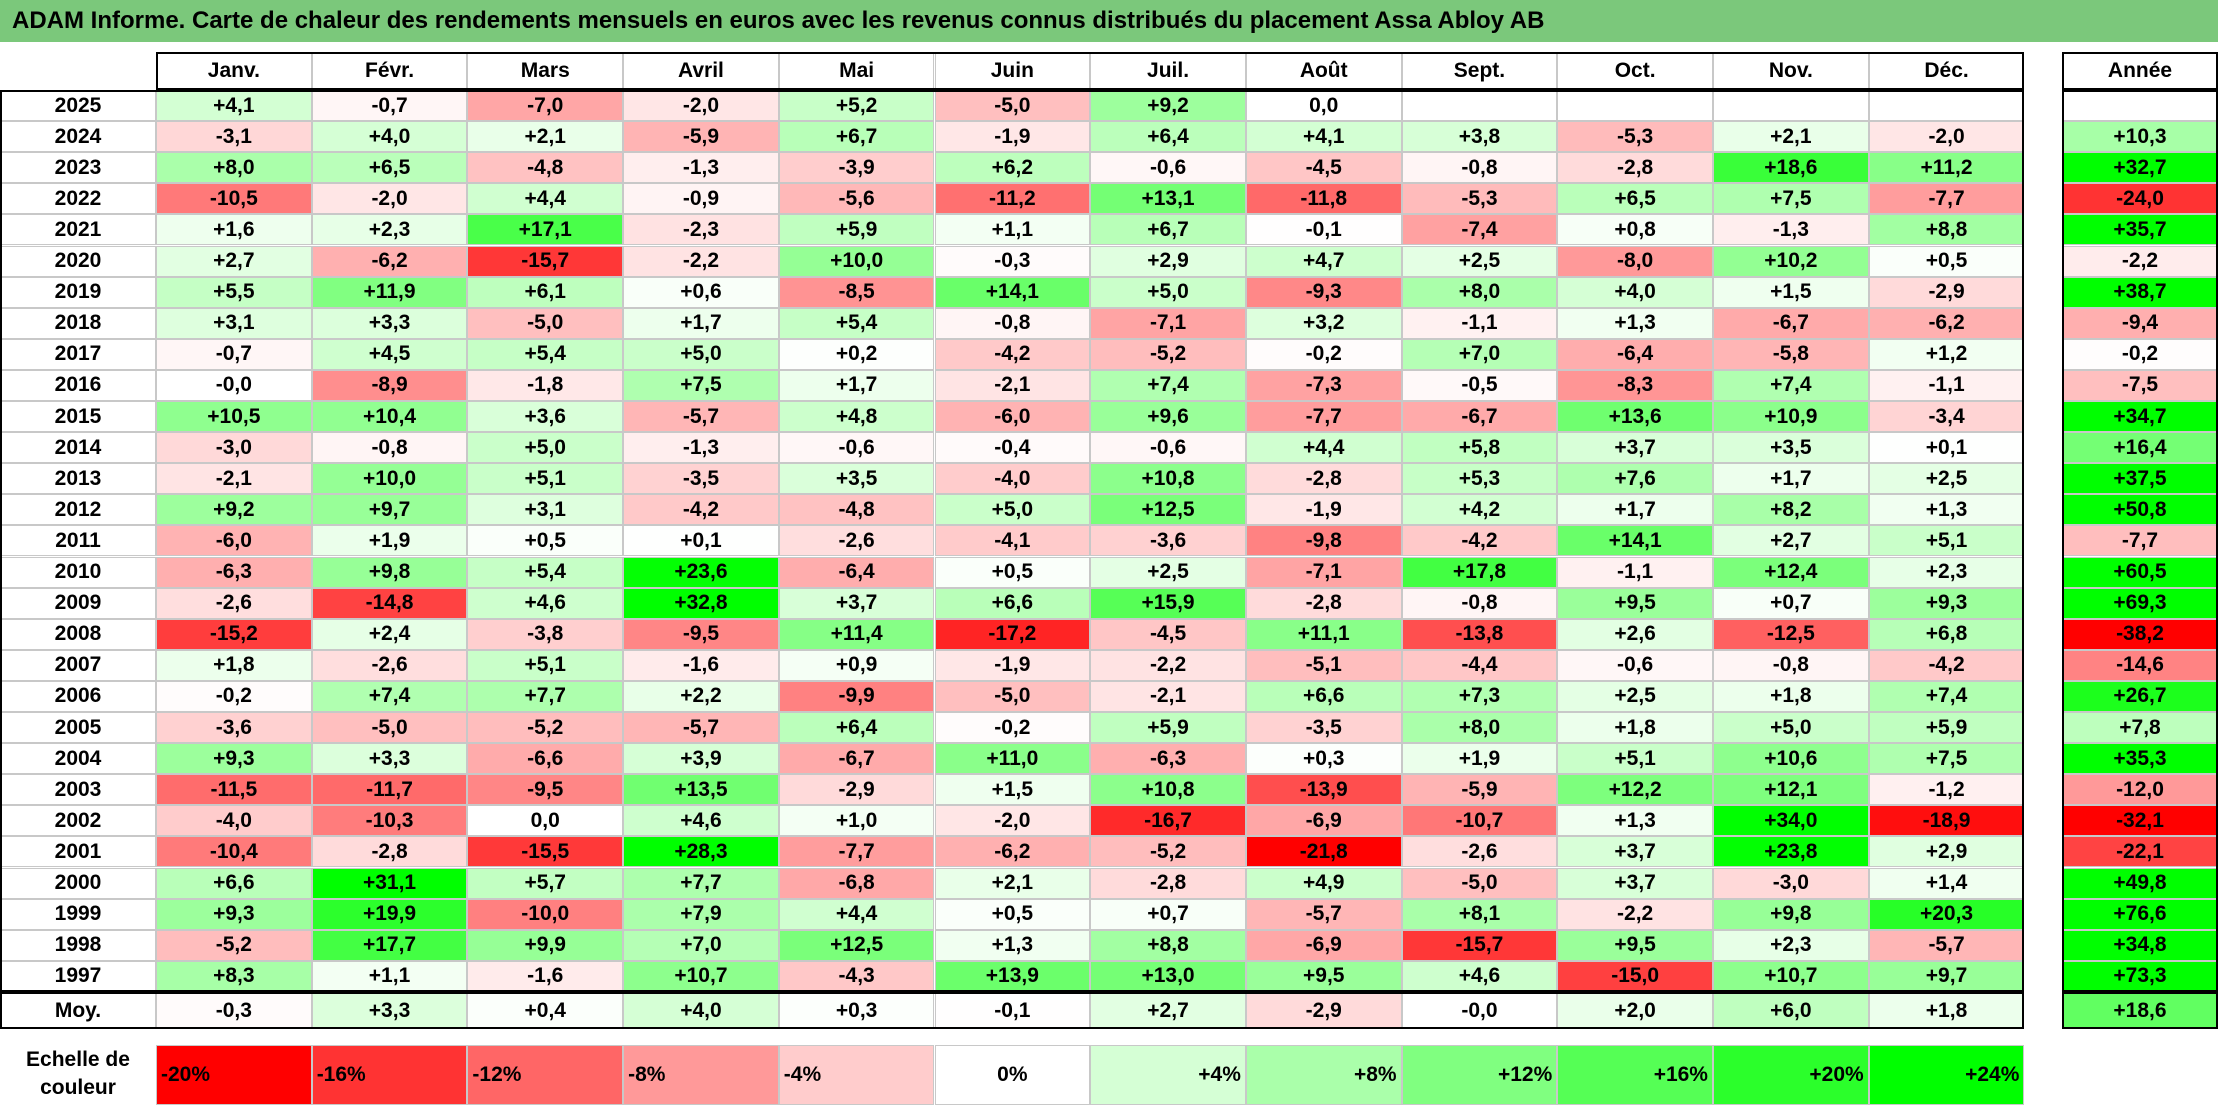 The image size is (2218, 1106). Describe the element at coordinates (545, 945) in the screenshot. I see `heatmap-cell: +9,9` at that location.